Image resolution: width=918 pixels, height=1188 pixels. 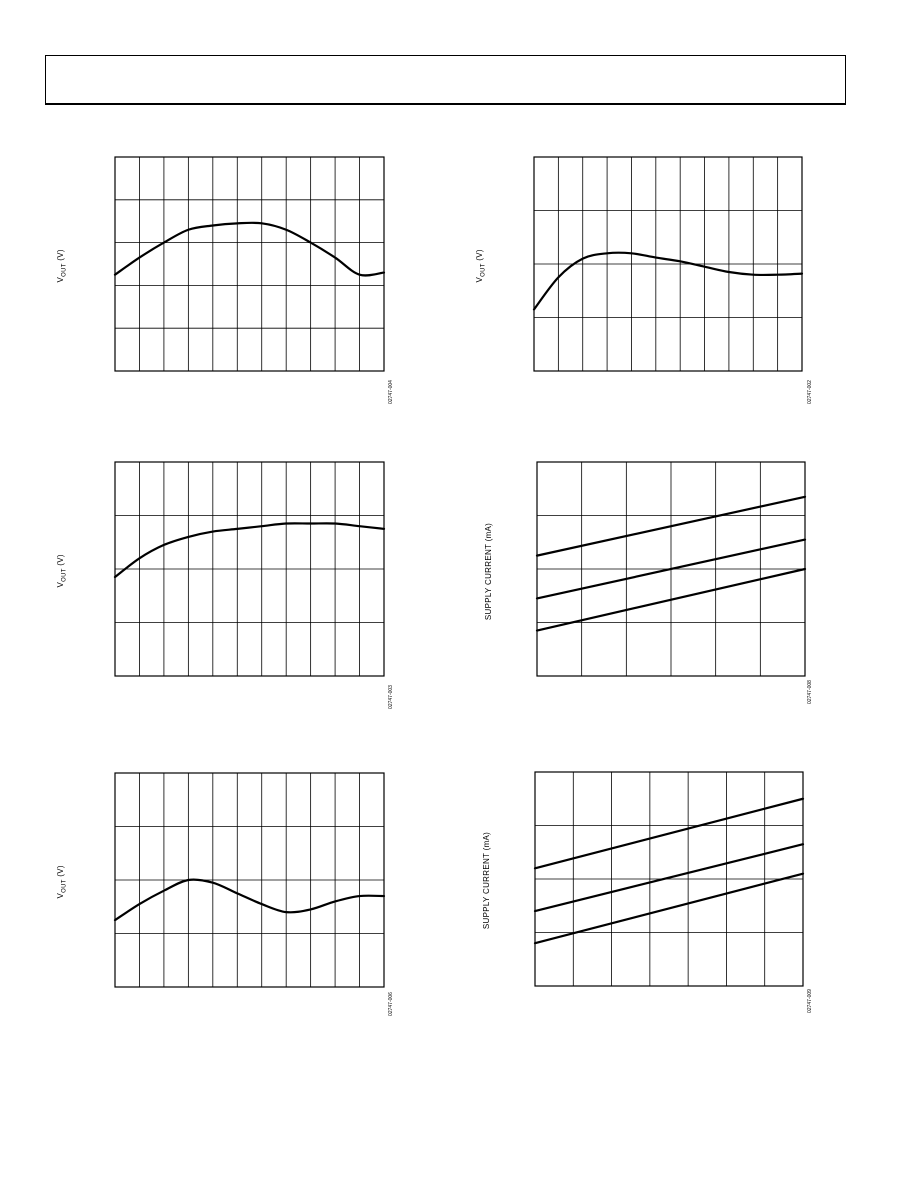 What do you see at coordinates (390, 697) in the screenshot?
I see `figure-id-chart-3: 02747-003` at bounding box center [390, 697].